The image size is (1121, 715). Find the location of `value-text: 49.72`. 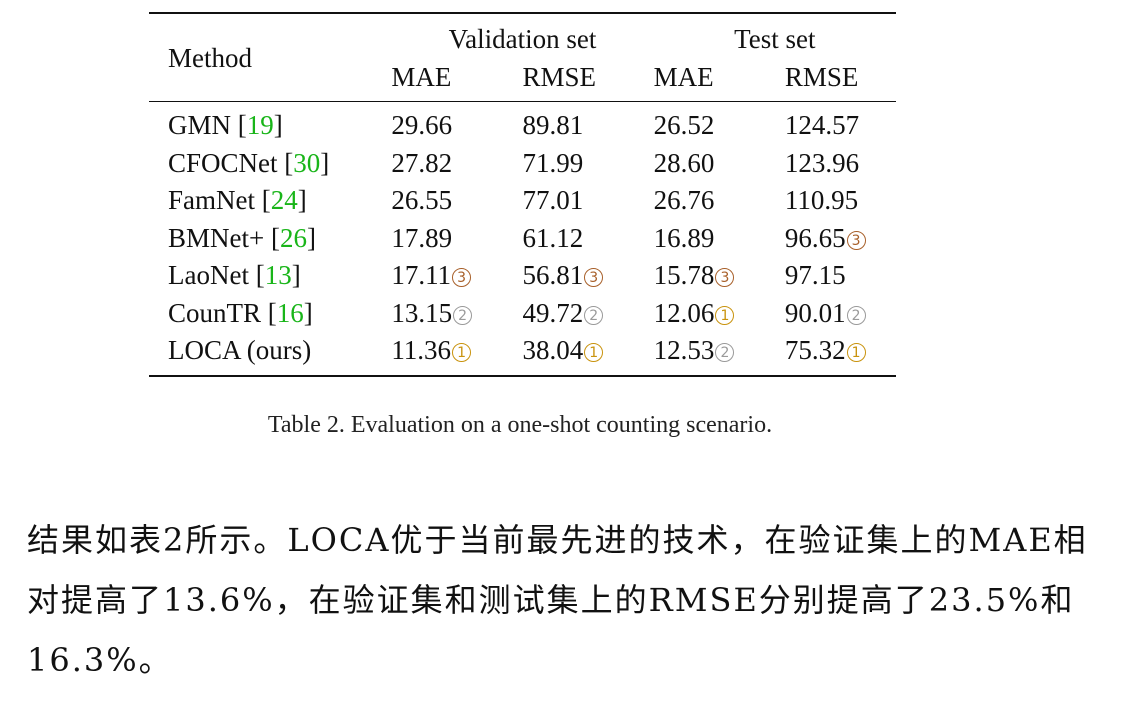

value-text: 49.72 is located at coordinates (553, 312).